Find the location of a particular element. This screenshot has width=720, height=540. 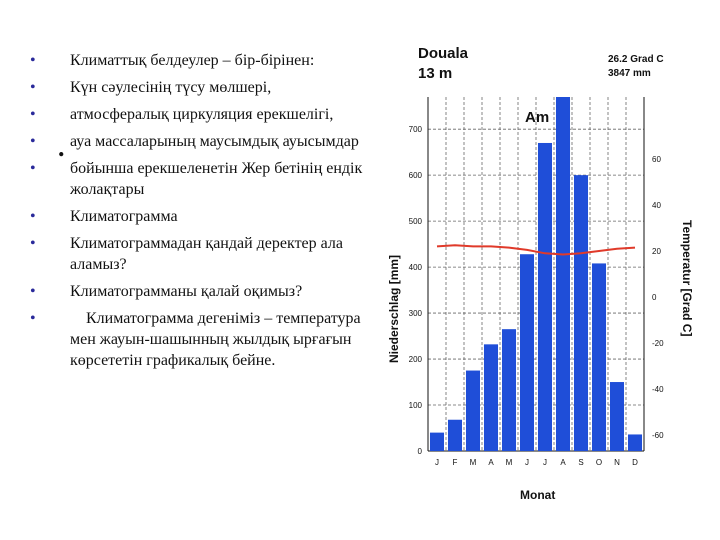

x-tick-label: O is located at coordinates (599, 462).